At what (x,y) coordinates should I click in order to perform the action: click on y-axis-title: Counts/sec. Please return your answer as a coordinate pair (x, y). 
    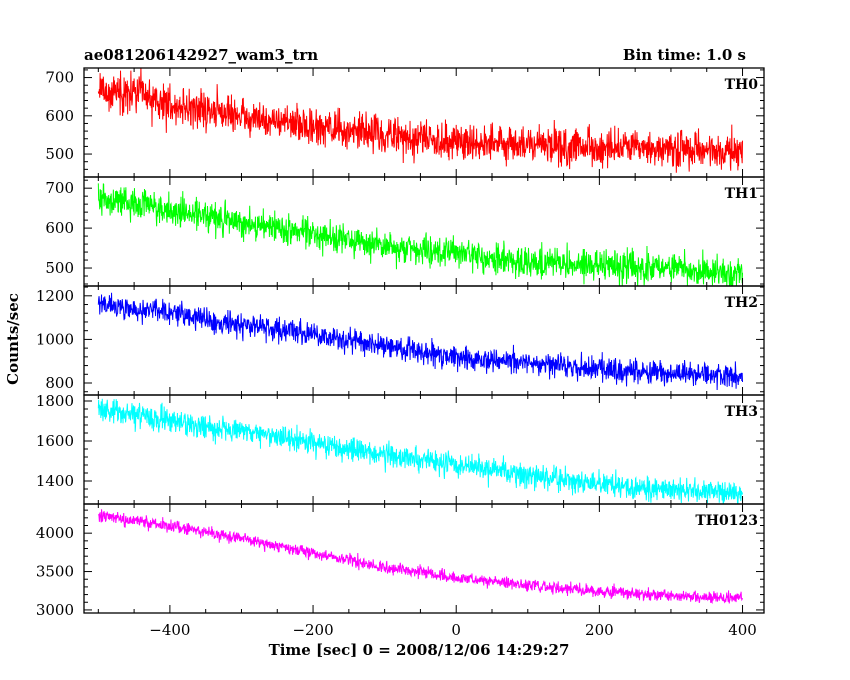
    Looking at the image, I should click on (13, 339).